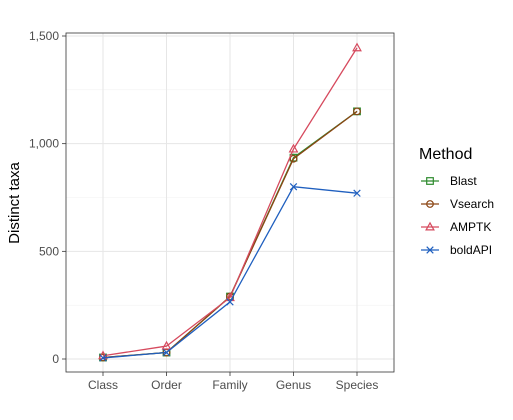 This screenshot has height=420, width=513. Describe the element at coordinates (472, 204) in the screenshot. I see `legend-label: Vsearch` at that location.